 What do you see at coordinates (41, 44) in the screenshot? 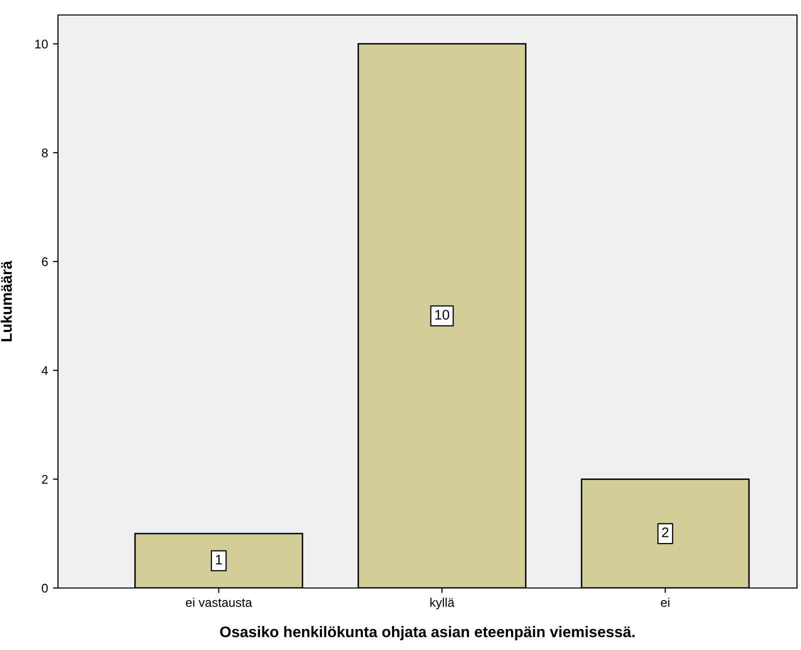
I see `y-tick-label: 10` at bounding box center [41, 44].